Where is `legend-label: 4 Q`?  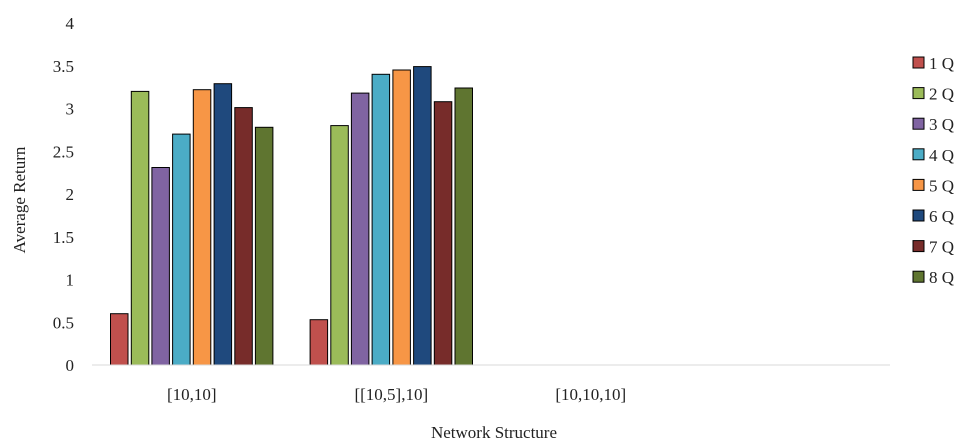
legend-label: 4 Q is located at coordinates (941, 155).